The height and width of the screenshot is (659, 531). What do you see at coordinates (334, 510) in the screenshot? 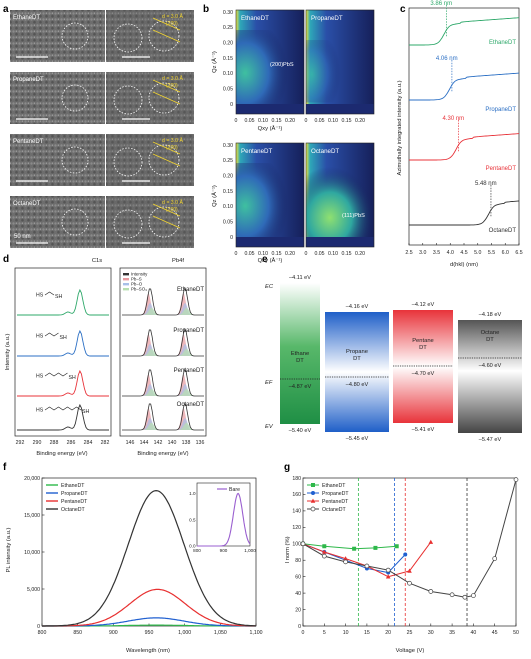
I see `legend-entry: OctaneDT` at bounding box center [334, 510].